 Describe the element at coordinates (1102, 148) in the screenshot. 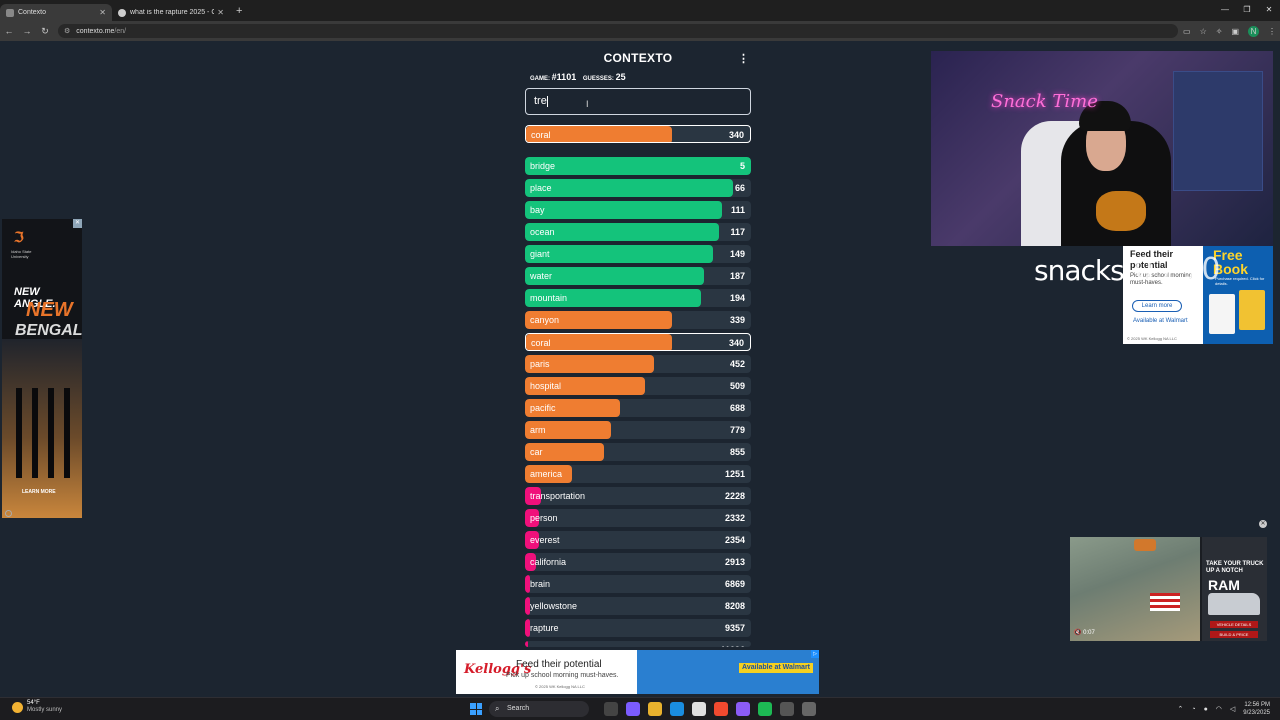

I see `streamer-webcam: Snack Time` at that location.